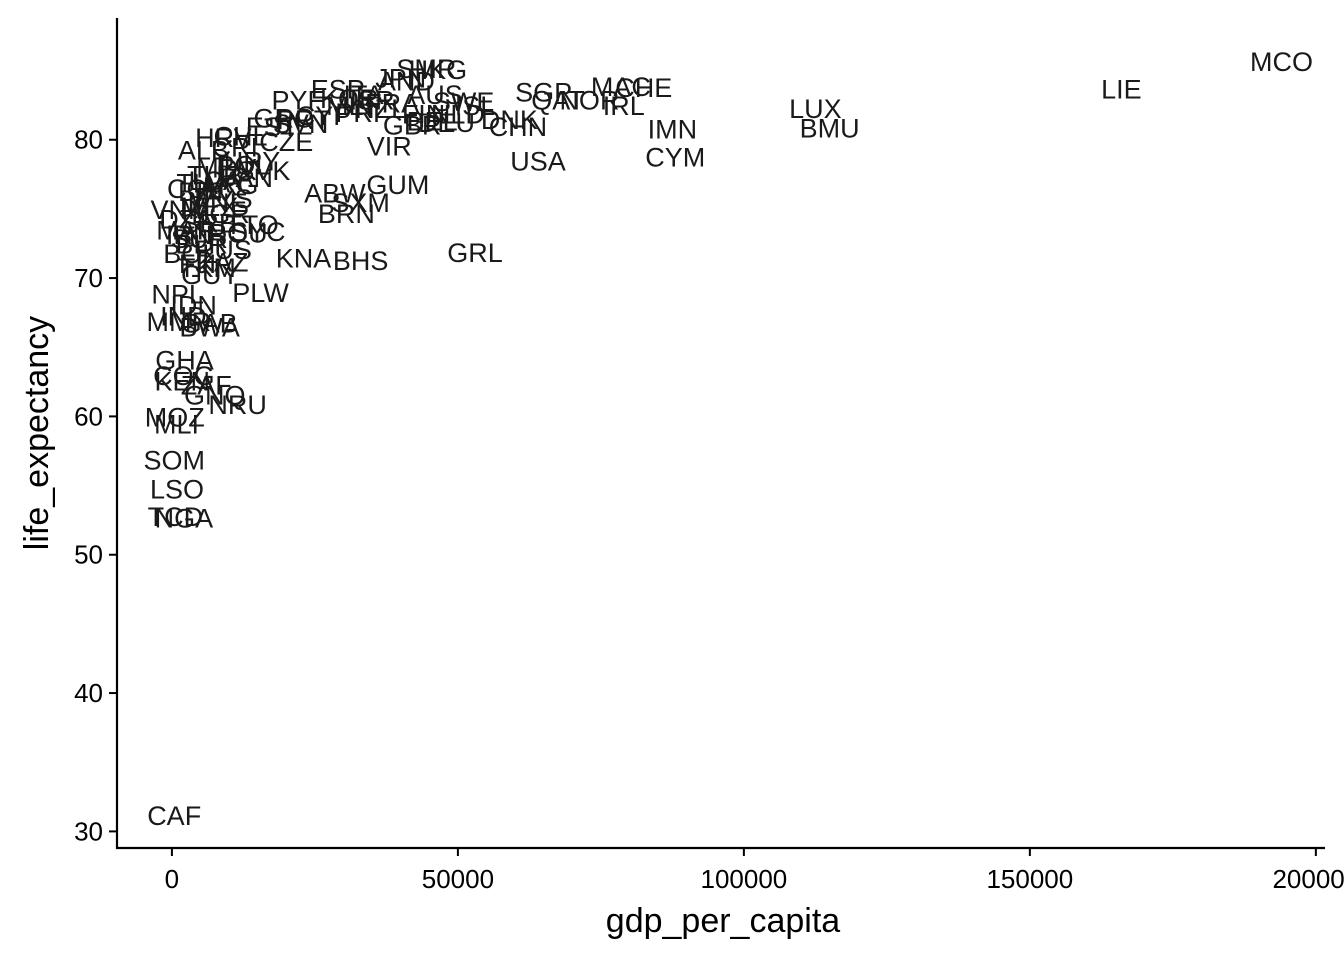 This screenshot has width=1344, height=960. I want to click on point-label-guy: GUY, so click(210, 275).